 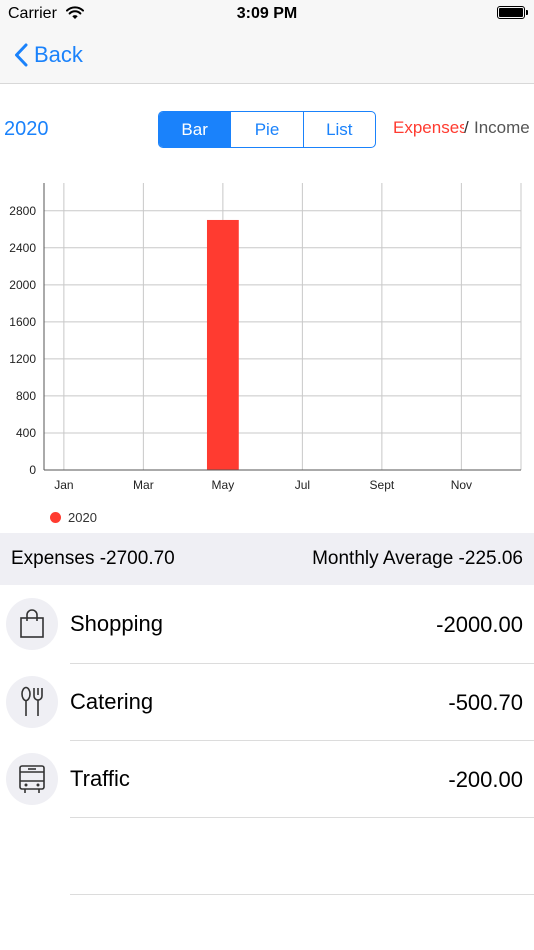 What do you see at coordinates (21, 55) in the screenshot?
I see `chevron-left-icon` at bounding box center [21, 55].